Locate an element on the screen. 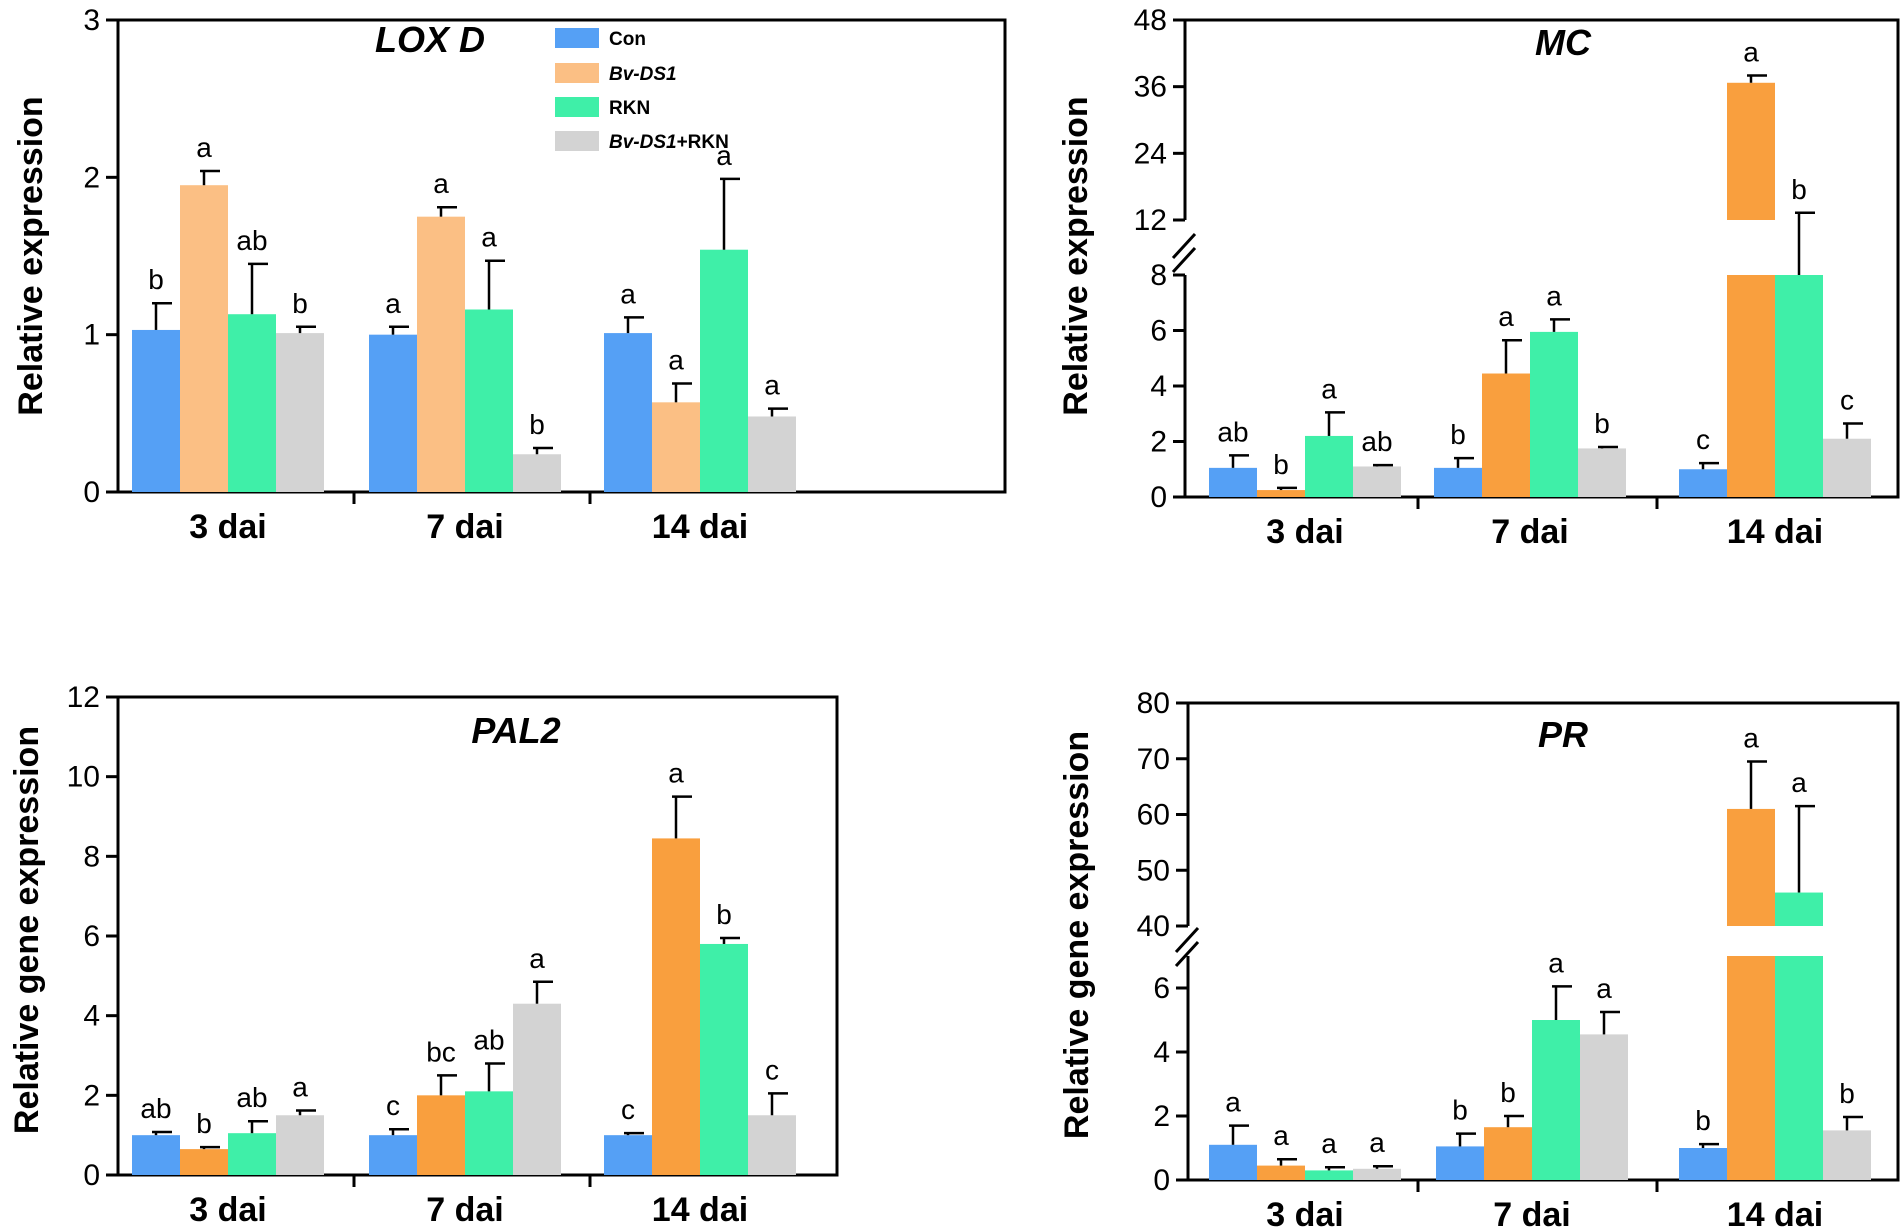 This screenshot has height=1229, width=1902. legend: Con Bv-DS1 RKN Bv-DS1+RKN is located at coordinates (642, 90).